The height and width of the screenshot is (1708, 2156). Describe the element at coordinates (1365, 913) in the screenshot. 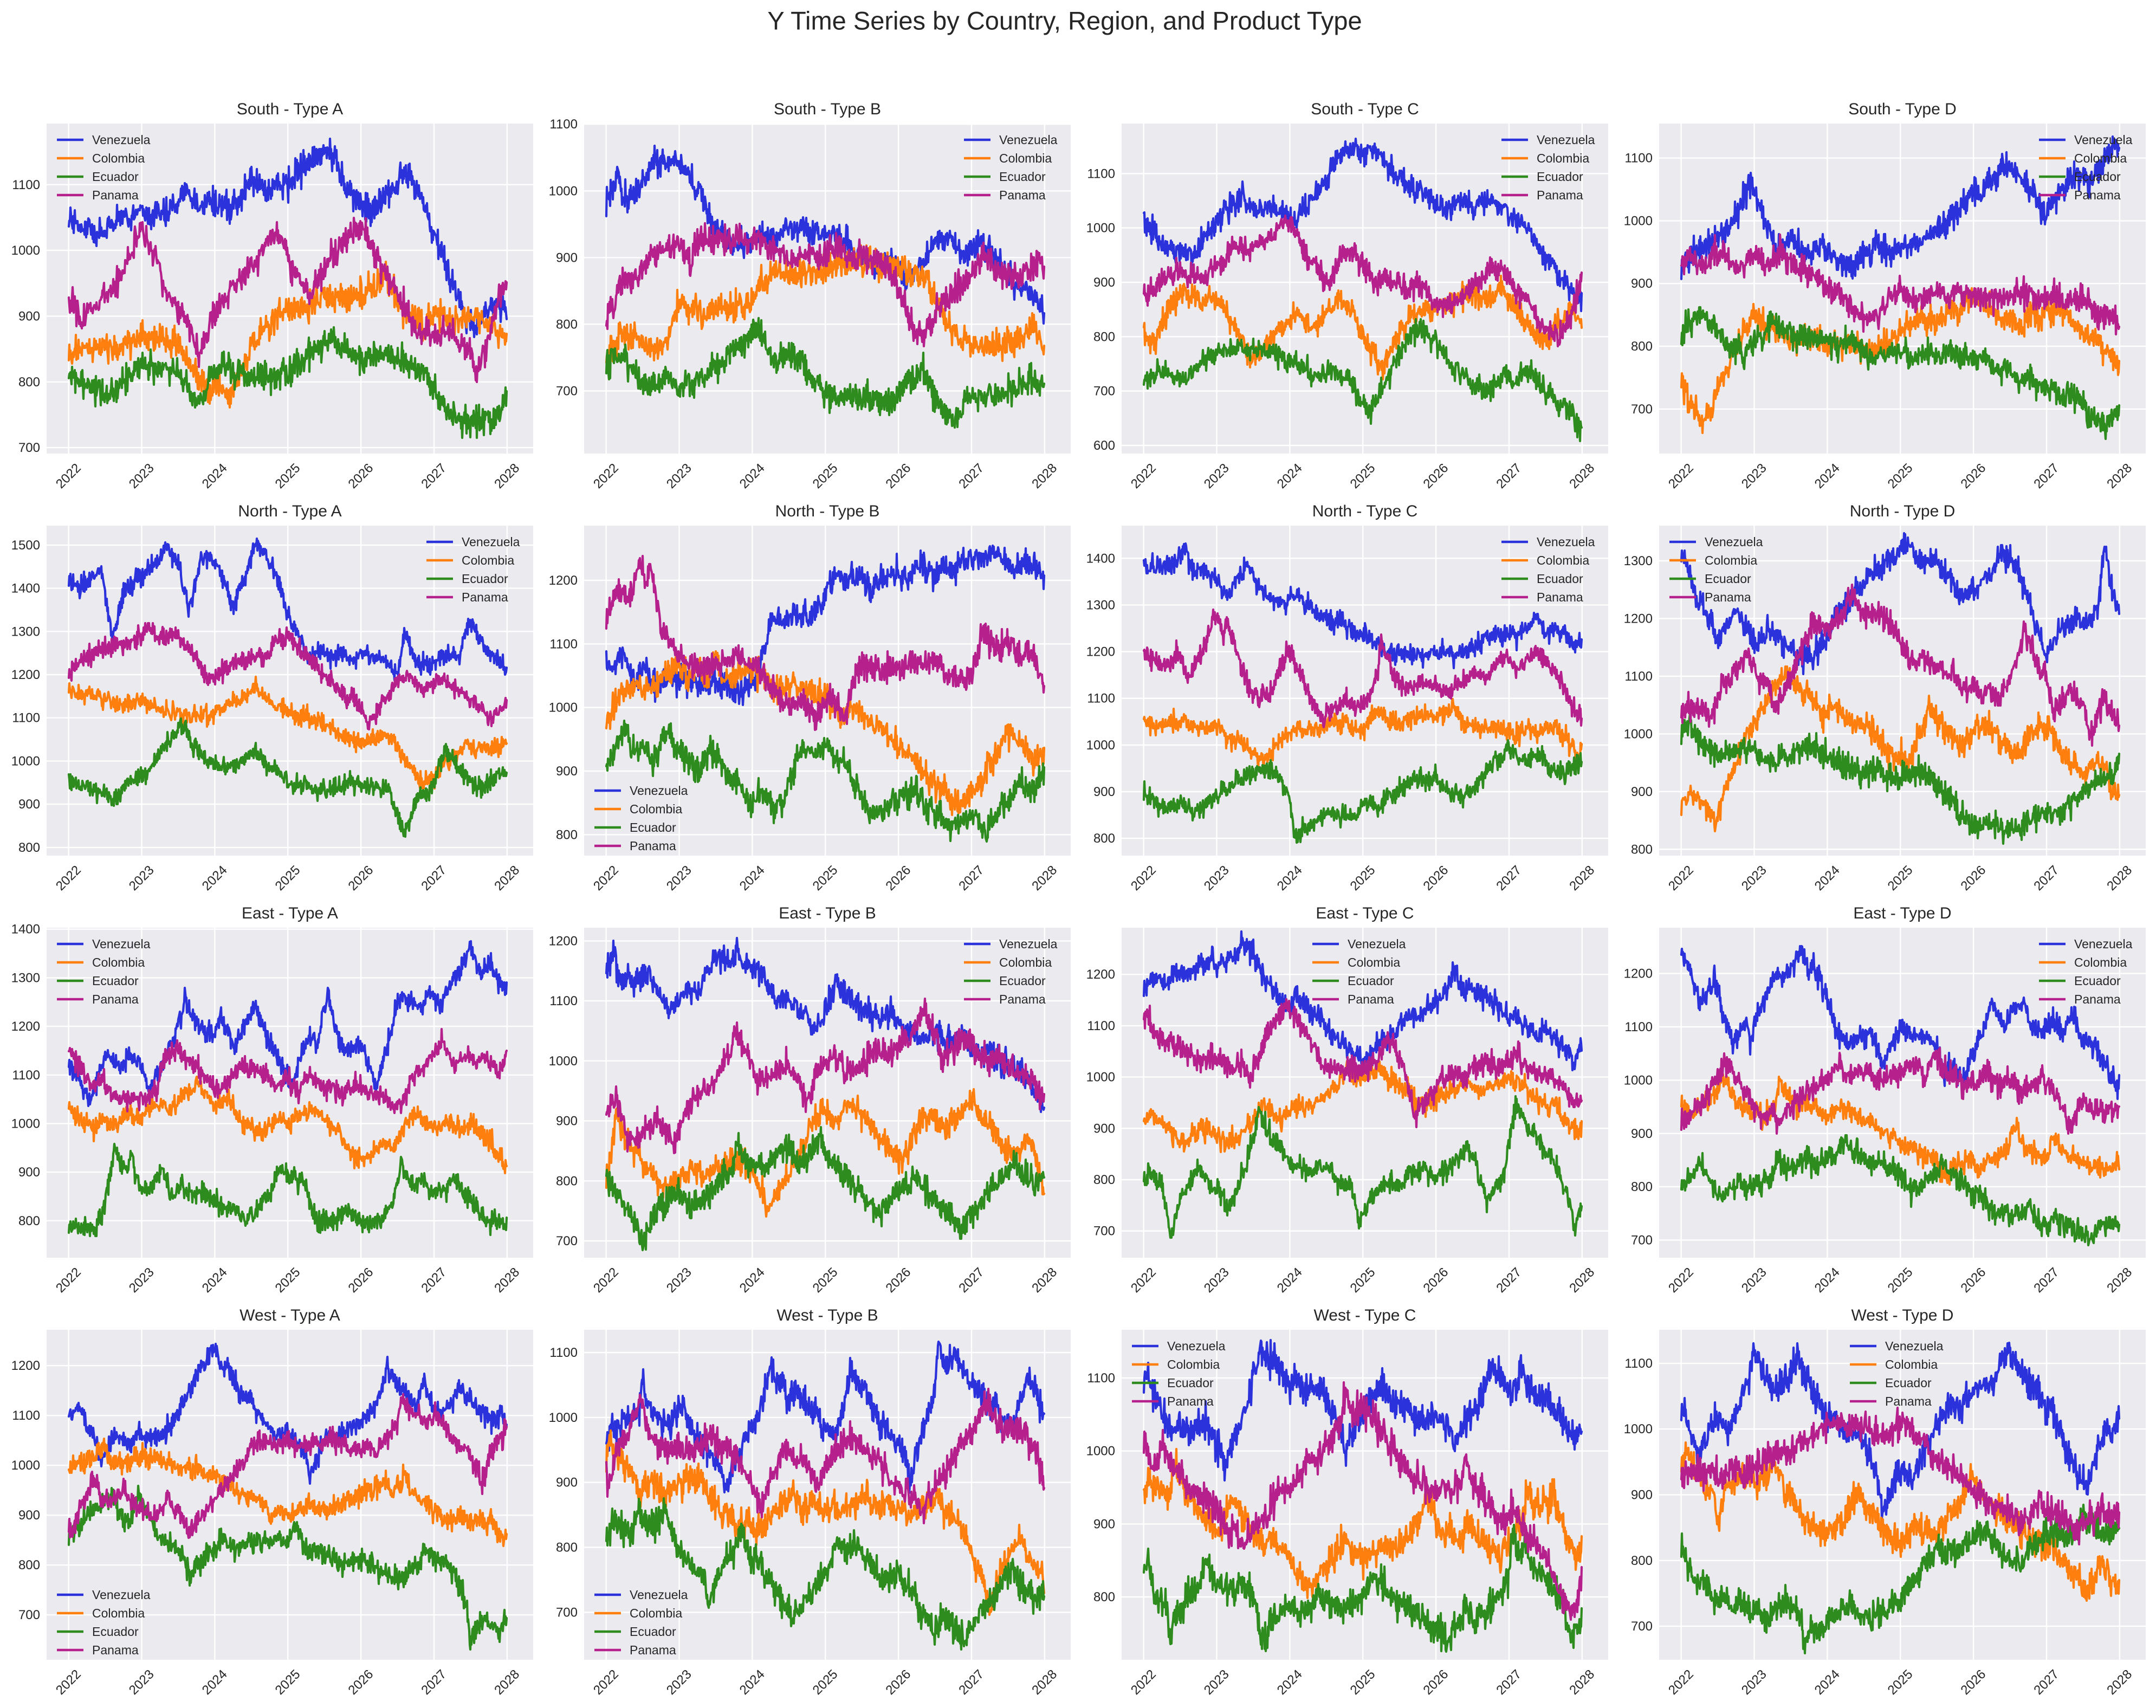

I see `svg-text: East - Type C` at that location.